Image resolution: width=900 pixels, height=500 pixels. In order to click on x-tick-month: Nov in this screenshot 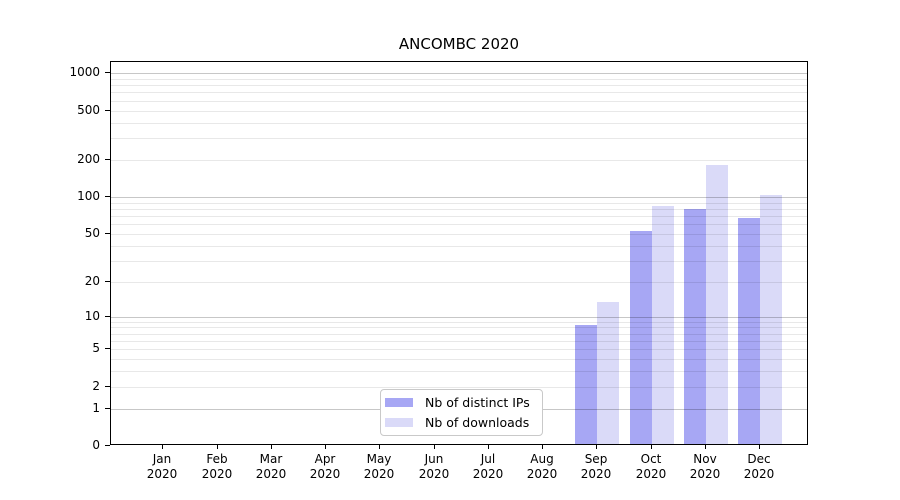, I will do `click(705, 459)`.